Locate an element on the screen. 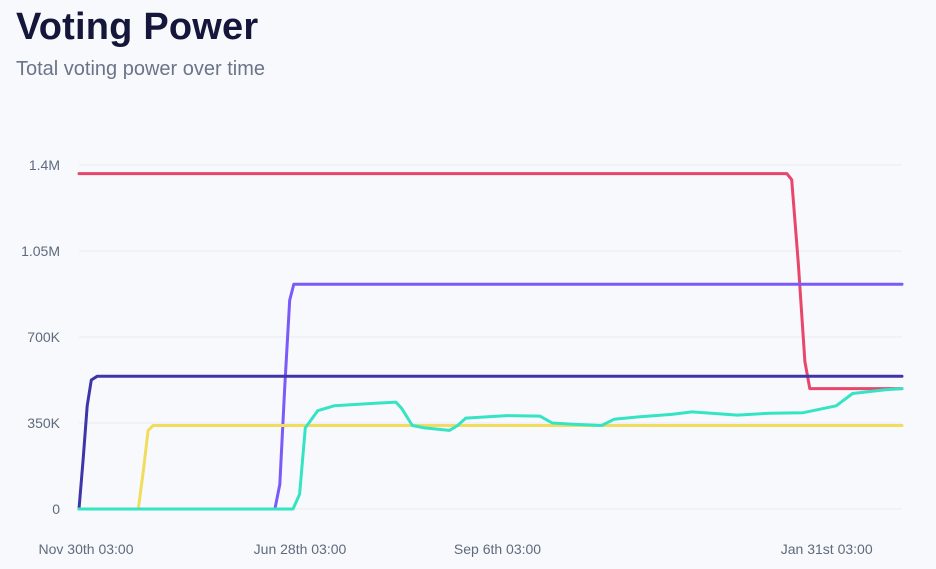 This screenshot has height=569, width=936. y-tick-label: 350K is located at coordinates (43, 423).